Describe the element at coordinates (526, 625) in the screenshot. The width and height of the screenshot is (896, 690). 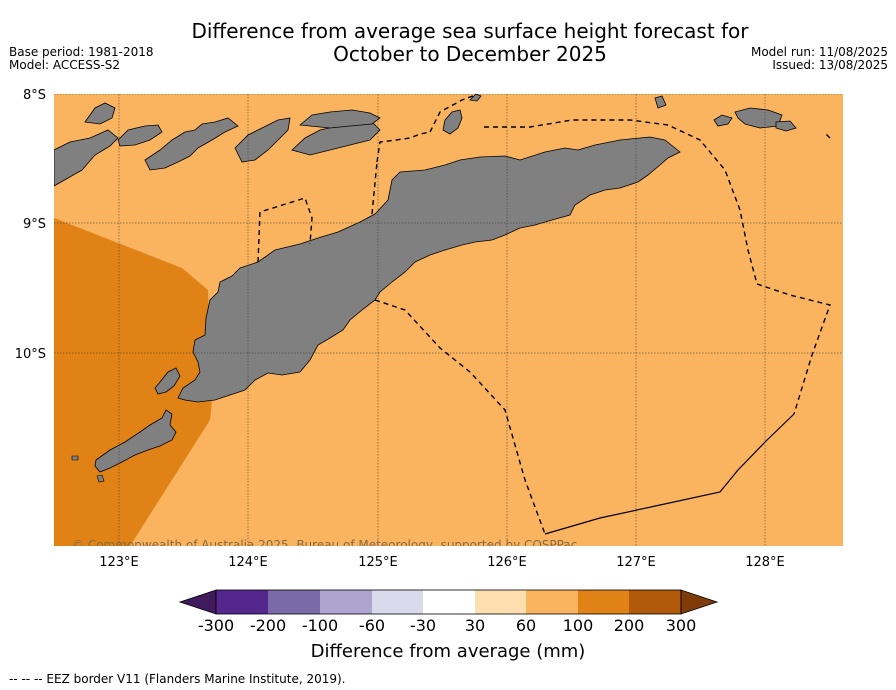
I see `colorbar-tick-label: 60` at that location.